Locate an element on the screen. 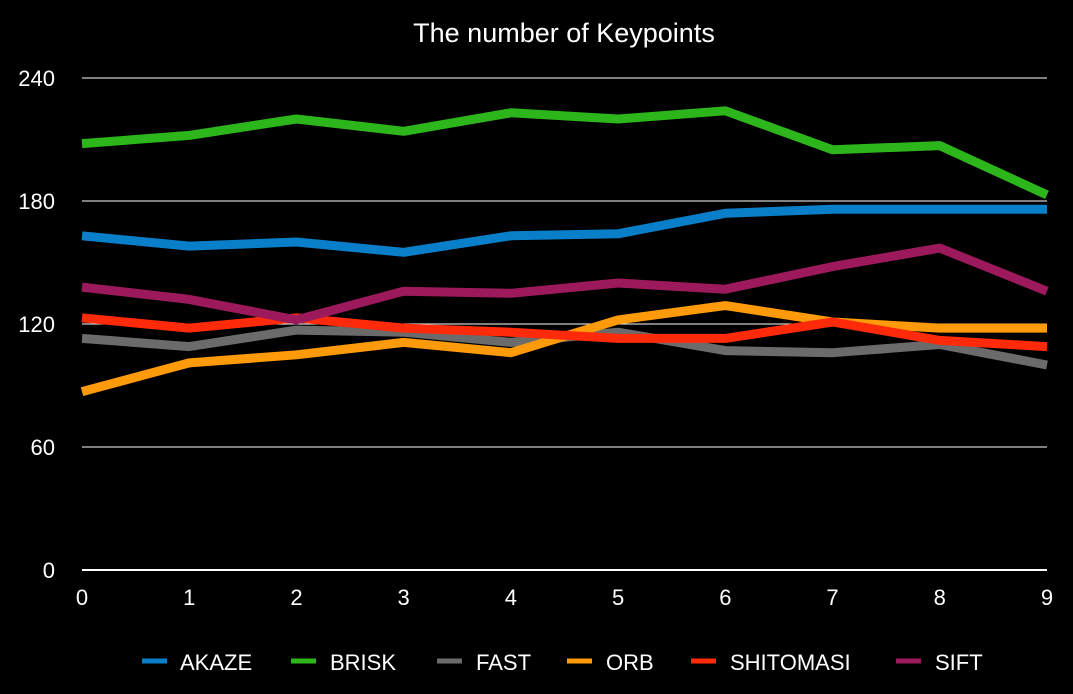 This screenshot has height=694, width=1073. x-tick-label: 2 is located at coordinates (296, 597).